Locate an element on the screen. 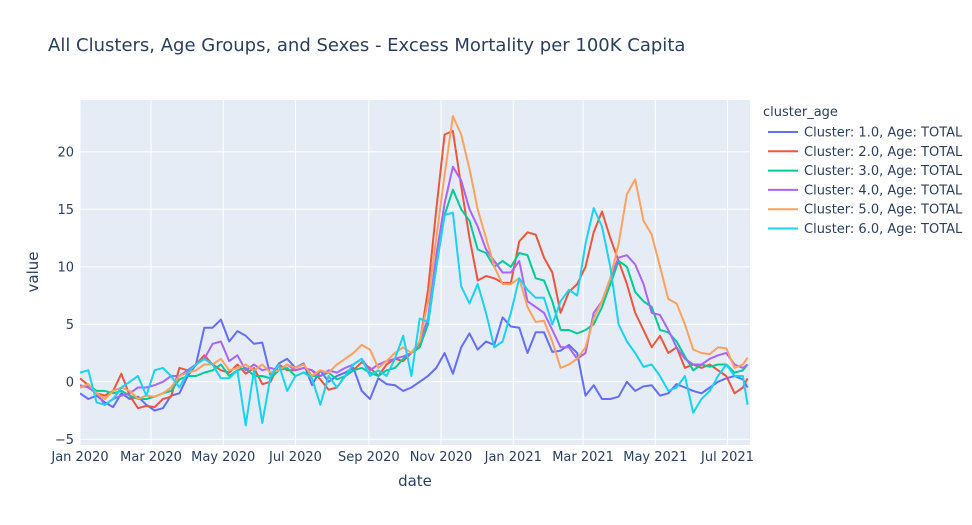 The image size is (972, 525). legend-item-cluster-5: Cluster: 5.0, Age: TOTAL is located at coordinates (865, 210).